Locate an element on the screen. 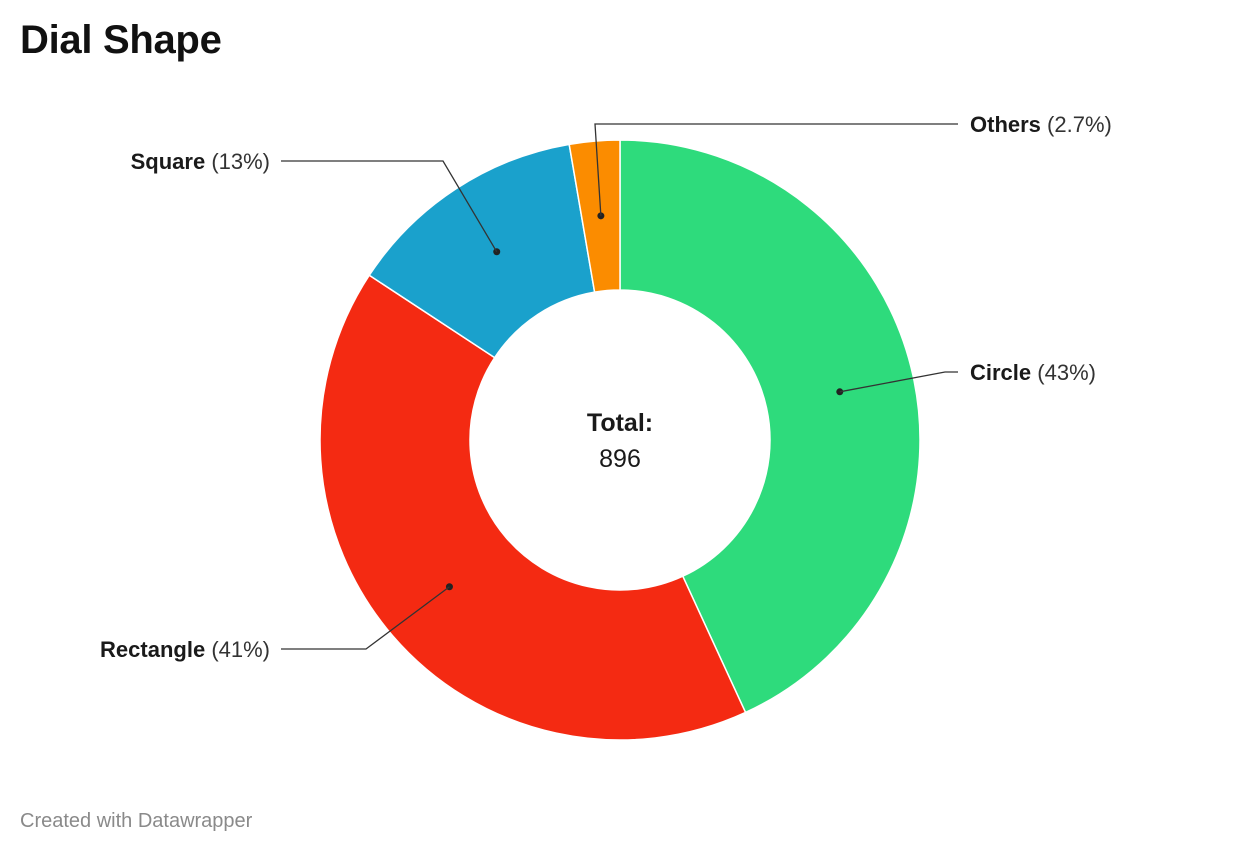 This screenshot has height=856, width=1240. slice-label-circle: Circle (43%) is located at coordinates (1033, 372).